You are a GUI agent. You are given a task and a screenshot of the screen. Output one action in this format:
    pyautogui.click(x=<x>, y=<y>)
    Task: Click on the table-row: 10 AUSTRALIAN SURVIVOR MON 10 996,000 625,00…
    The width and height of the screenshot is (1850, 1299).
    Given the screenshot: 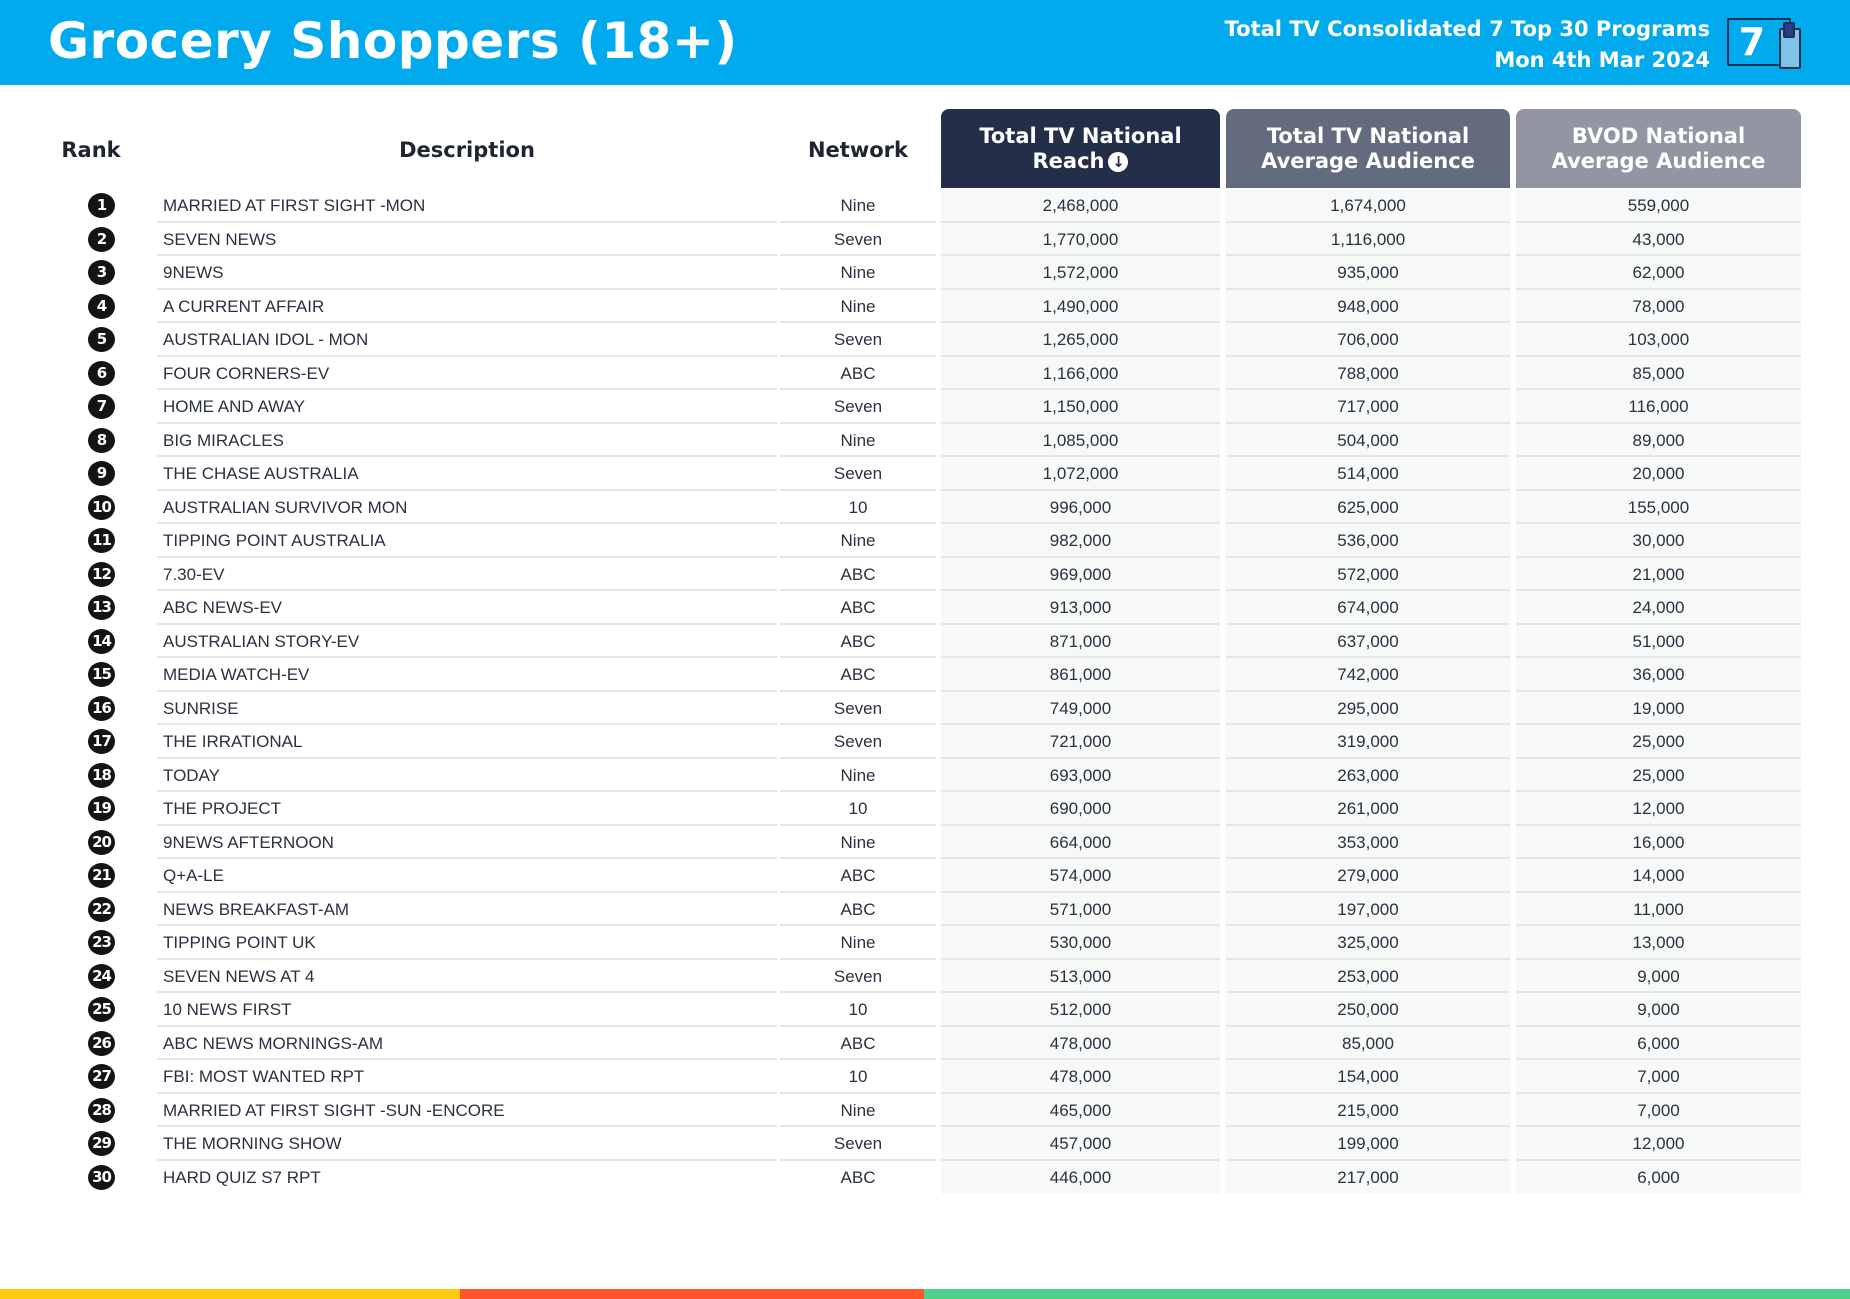 What is the action you would take?
    pyautogui.click(x=925, y=507)
    